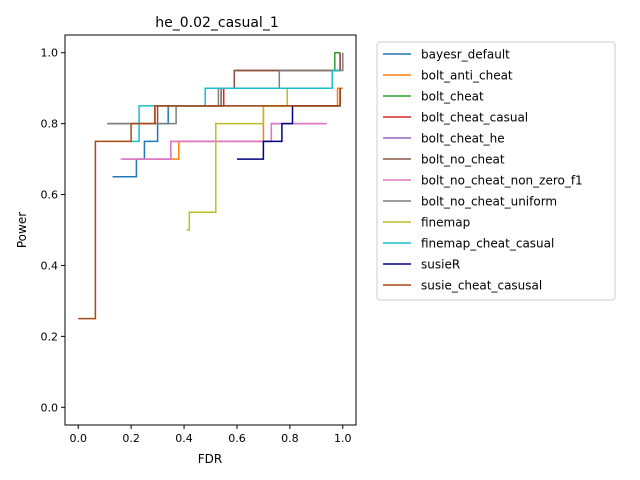  Describe the element at coordinates (50, 53) in the screenshot. I see `y-tick-label: 1.0` at that location.